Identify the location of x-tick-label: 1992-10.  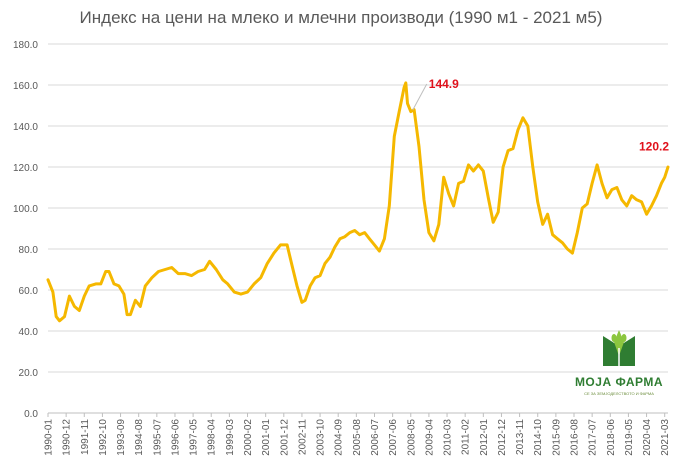
(103, 437).